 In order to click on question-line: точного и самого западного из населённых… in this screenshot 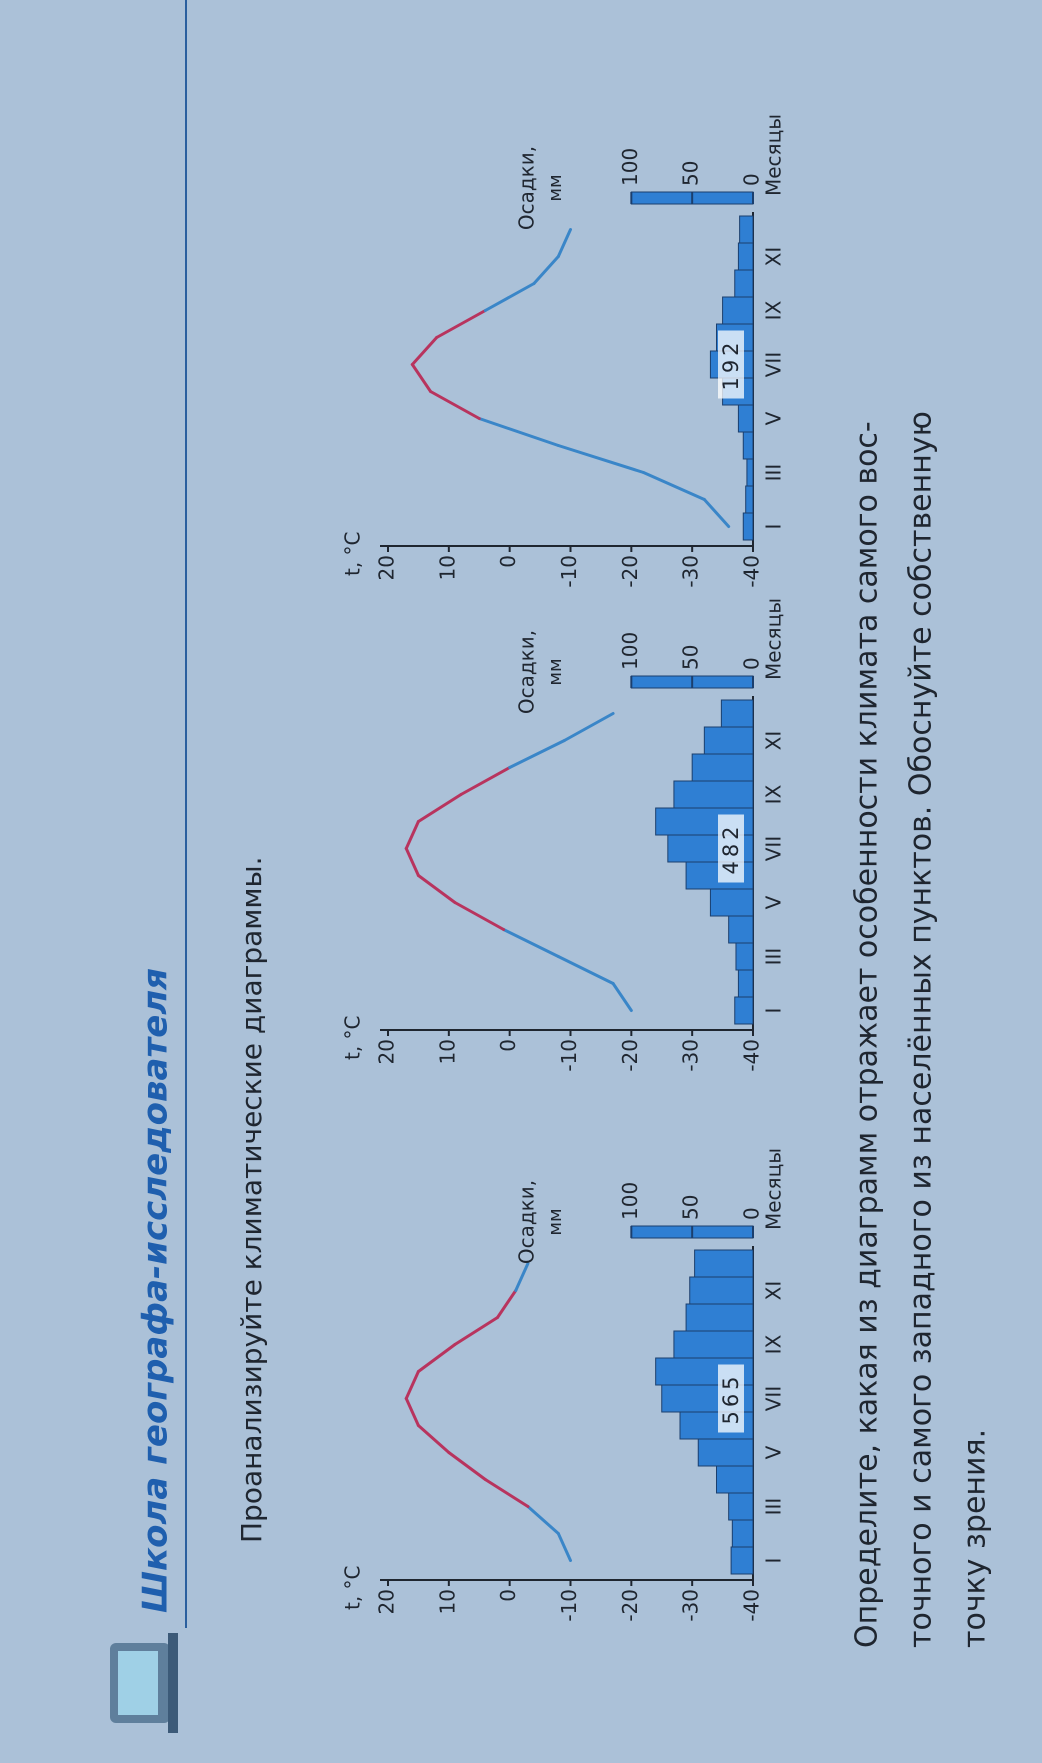, I will do `click(921, 1029)`.